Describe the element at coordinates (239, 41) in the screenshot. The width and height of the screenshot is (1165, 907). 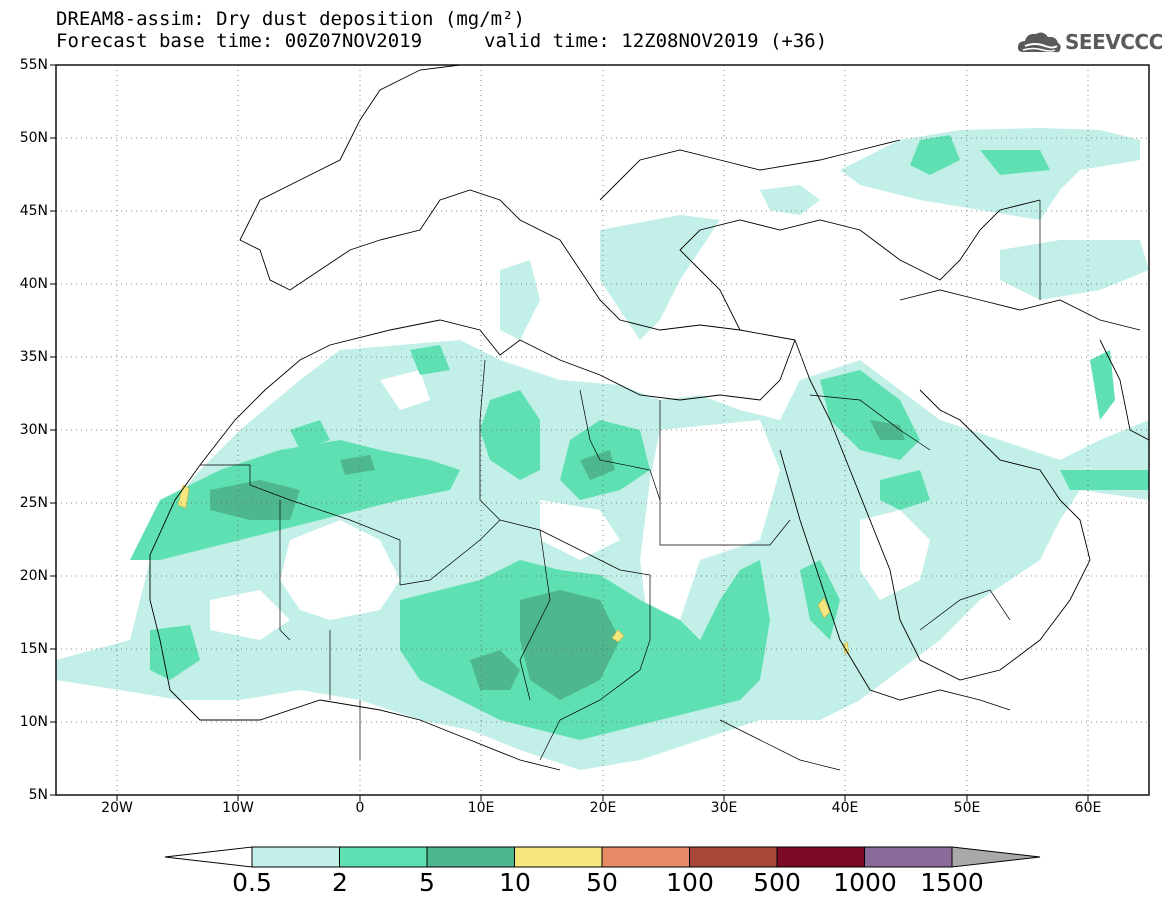
I see `forecast-base-time: Forecast base time: 00Z07NOV2019` at that location.